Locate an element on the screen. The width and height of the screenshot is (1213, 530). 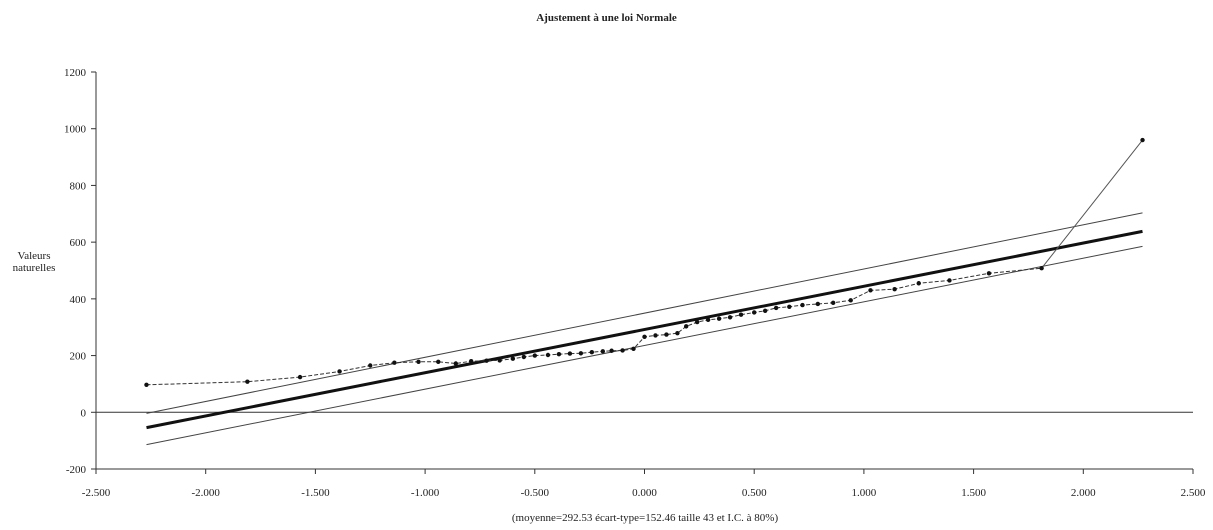
x-tick-label: -0.500 is located at coordinates (535, 493).